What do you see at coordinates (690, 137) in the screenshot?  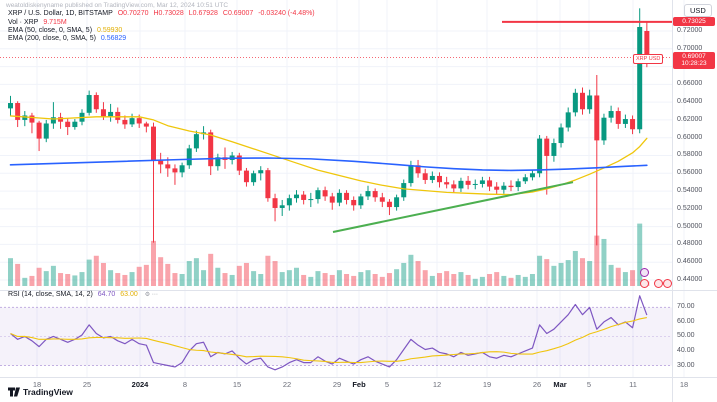 I see `price-axis-label: 0.60000` at bounding box center [690, 137].